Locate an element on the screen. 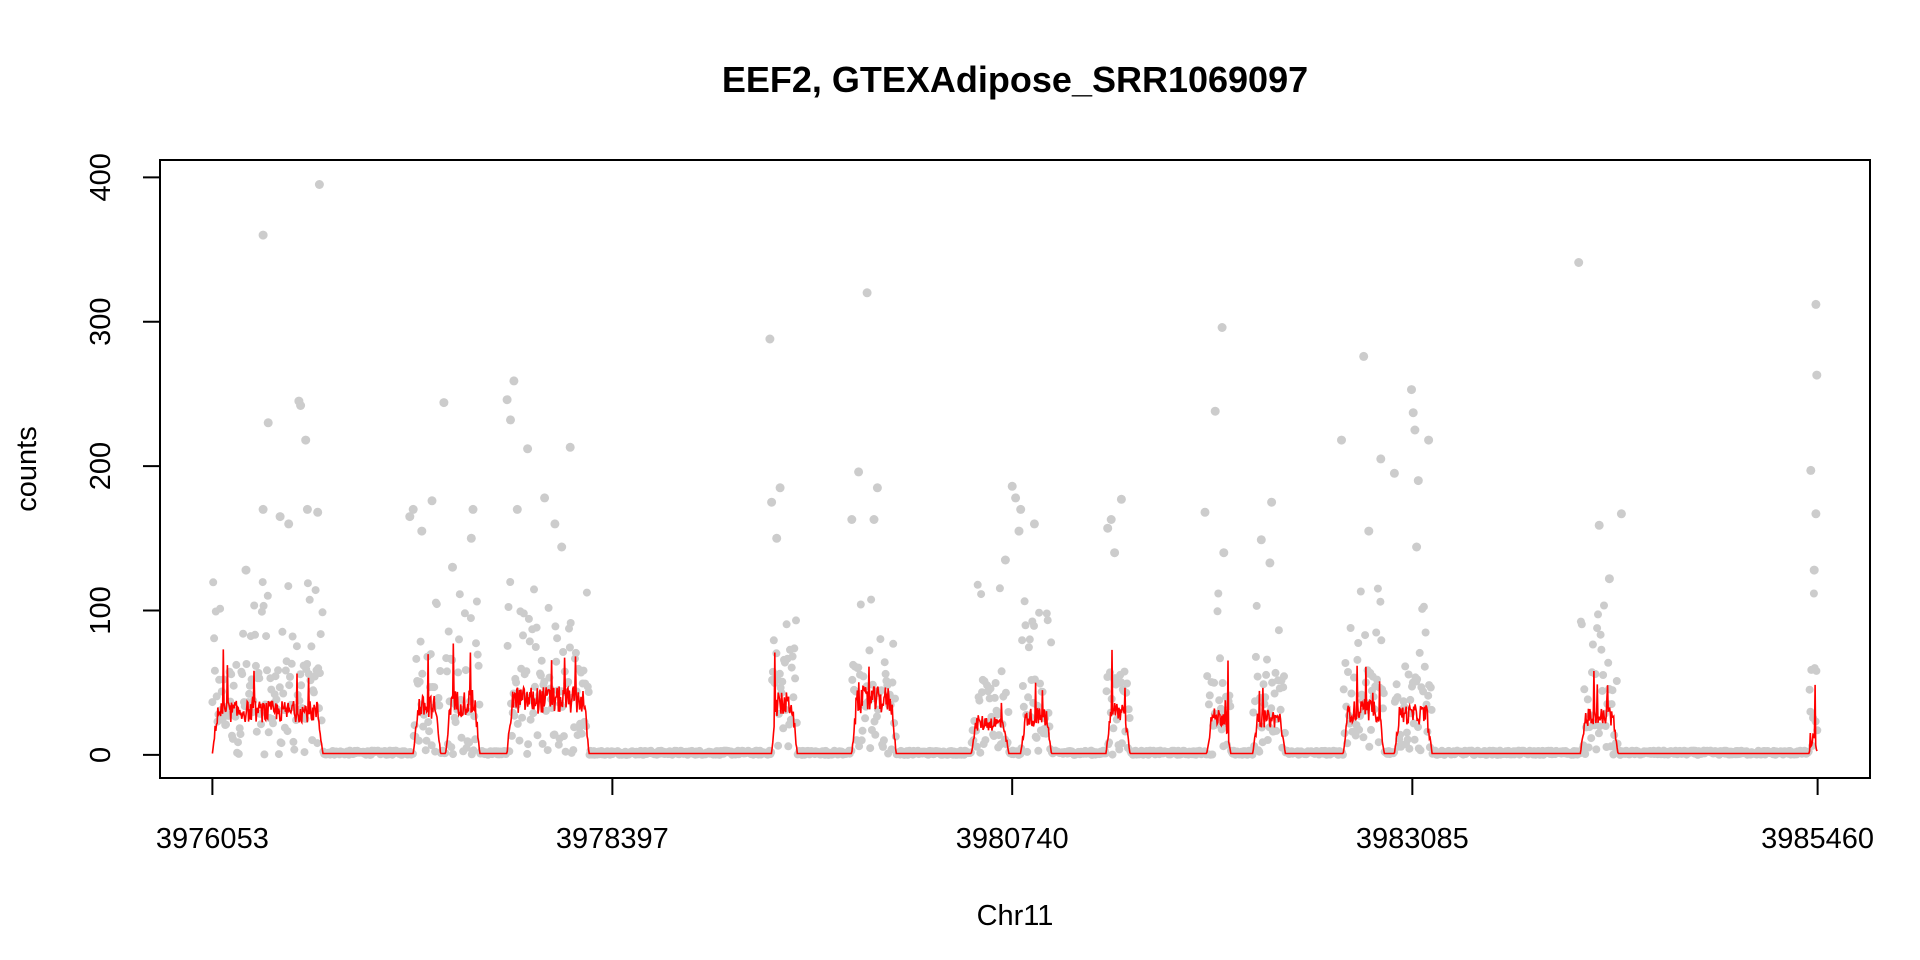  series-line is located at coordinates (1014, 699).